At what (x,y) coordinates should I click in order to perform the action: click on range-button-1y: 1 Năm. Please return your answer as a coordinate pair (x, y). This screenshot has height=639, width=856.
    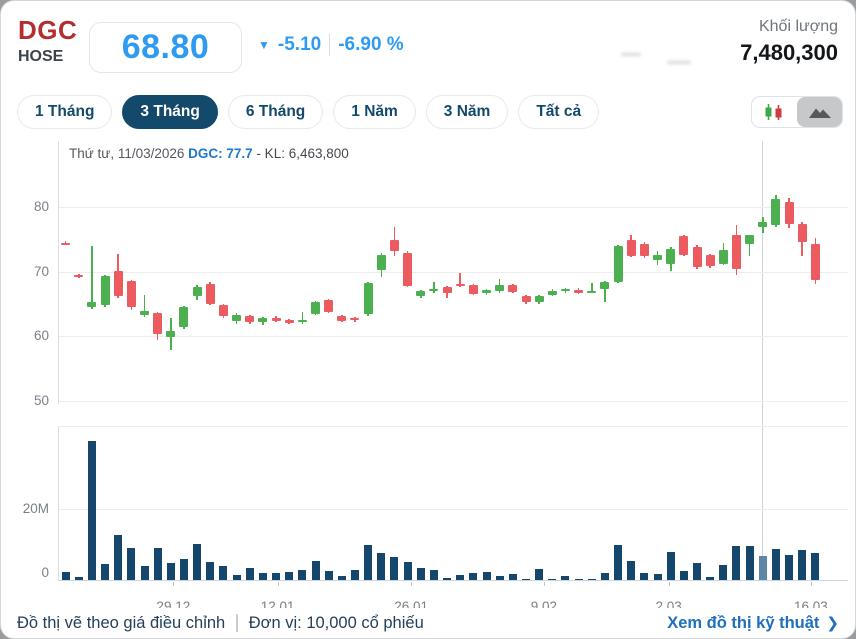
    Looking at the image, I should click on (374, 112).